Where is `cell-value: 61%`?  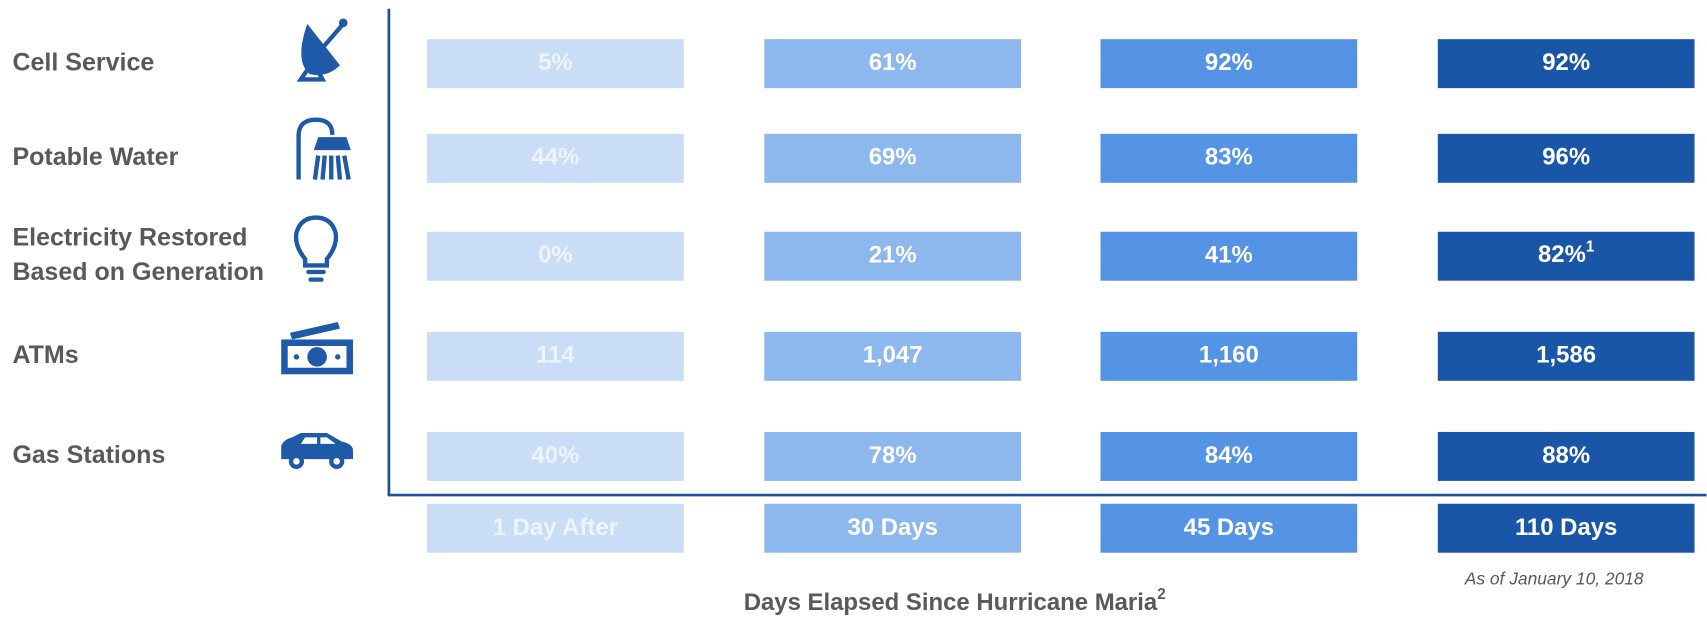 cell-value: 61% is located at coordinates (893, 62).